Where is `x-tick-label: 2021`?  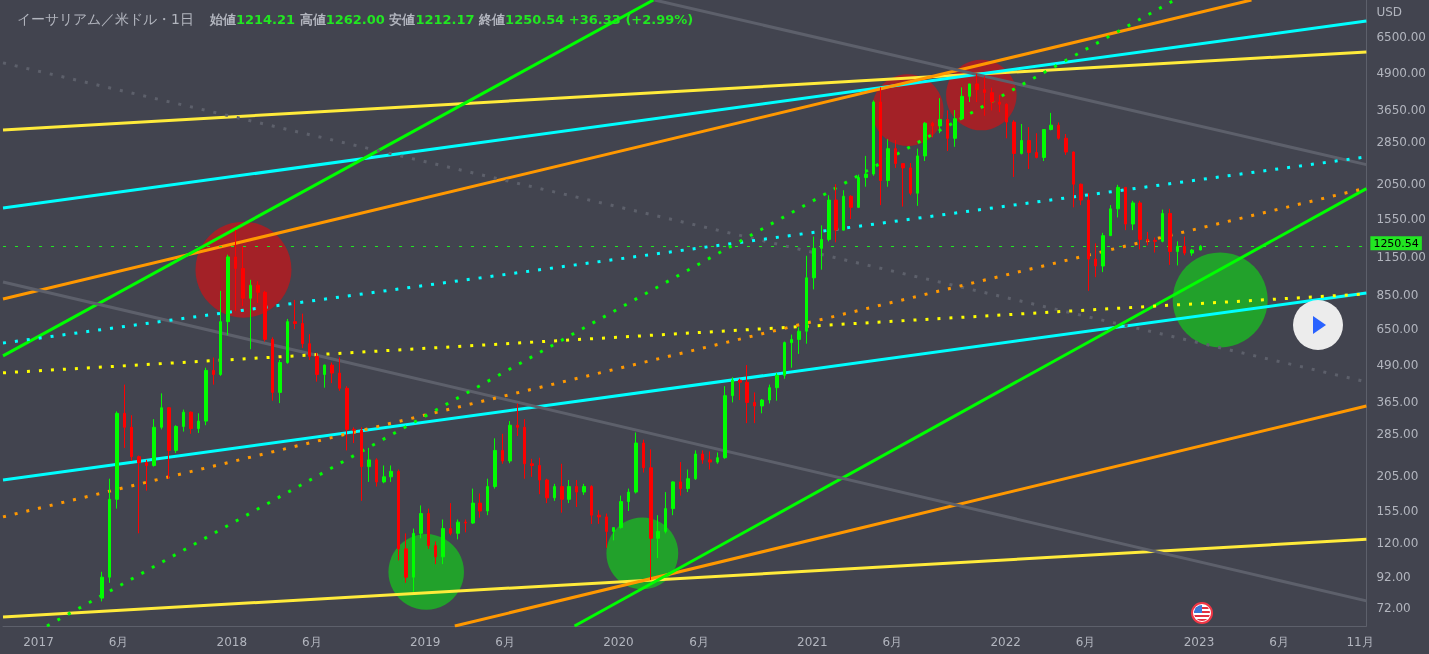
x-tick-label: 2021 is located at coordinates (812, 642).